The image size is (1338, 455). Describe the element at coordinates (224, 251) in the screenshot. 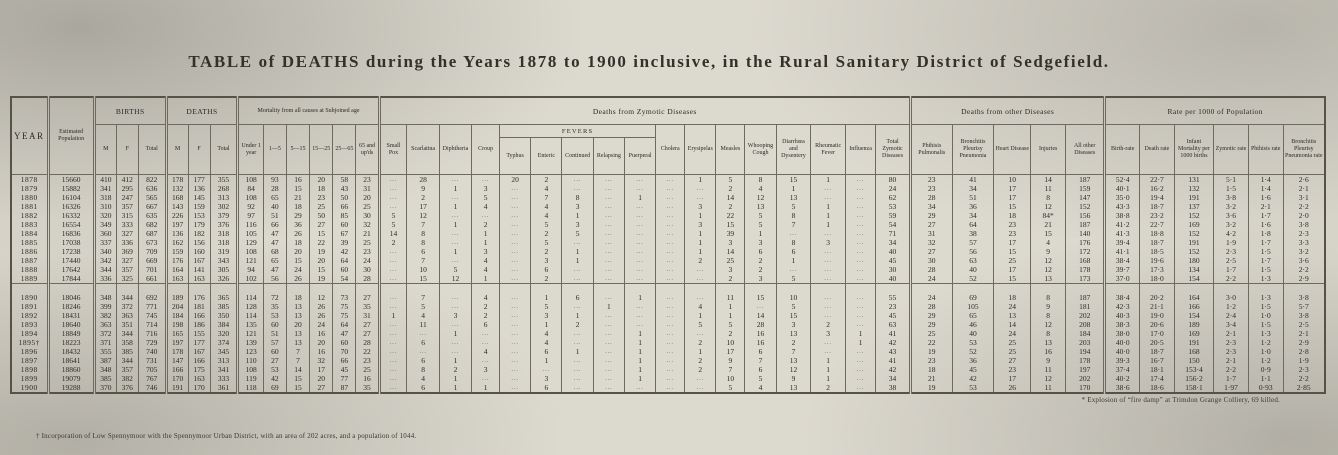

I see `data-cell: 319` at that location.